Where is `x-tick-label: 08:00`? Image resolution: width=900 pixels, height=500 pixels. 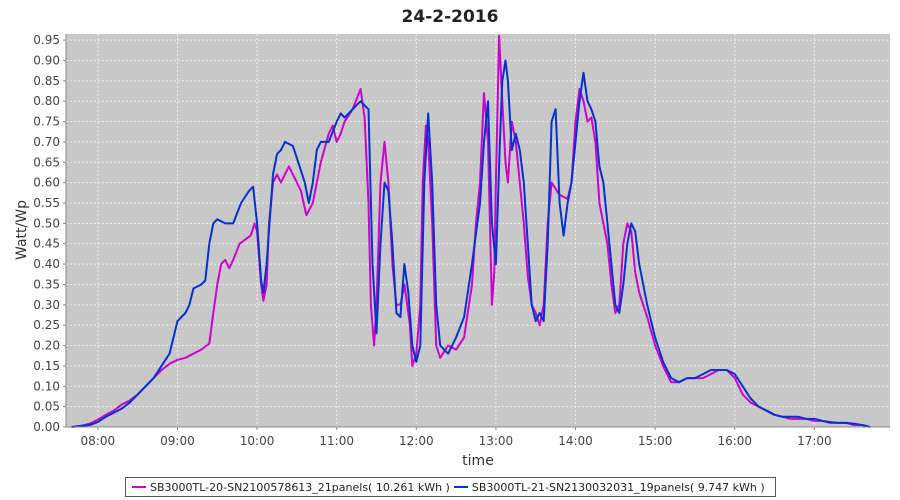 x-tick-label: 08:00 is located at coordinates (98, 441).